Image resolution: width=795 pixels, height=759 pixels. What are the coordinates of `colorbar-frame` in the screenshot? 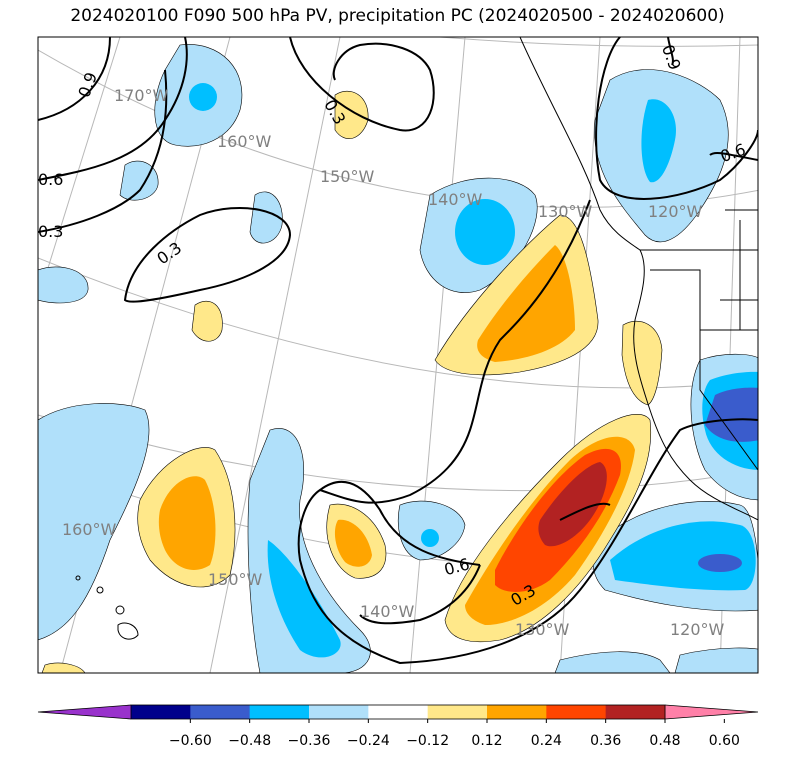 It's located at (398, 712).